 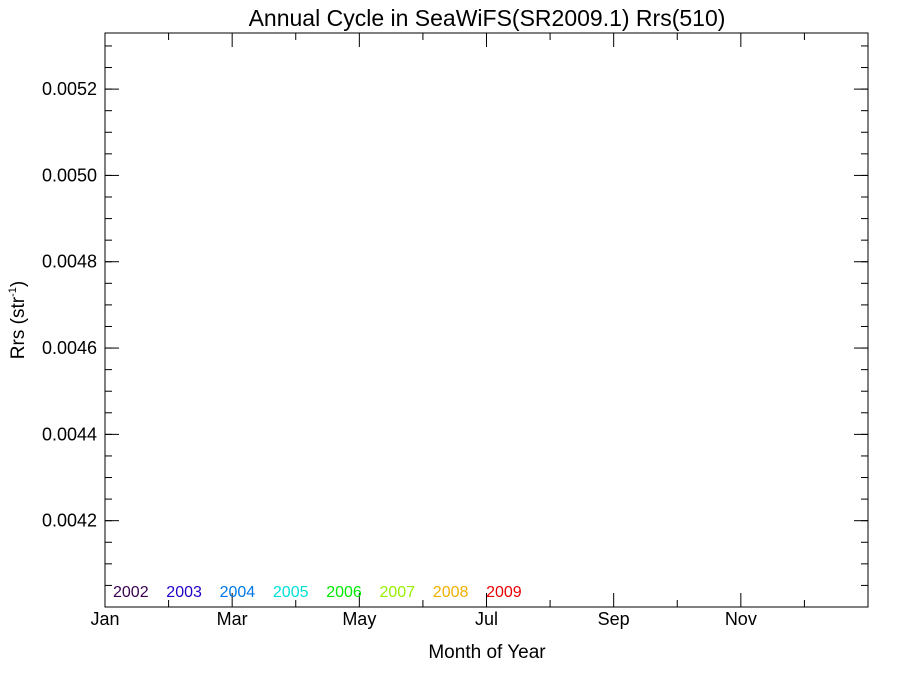 What do you see at coordinates (398, 592) in the screenshot?
I see `legend-entry-2007: 2007` at bounding box center [398, 592].